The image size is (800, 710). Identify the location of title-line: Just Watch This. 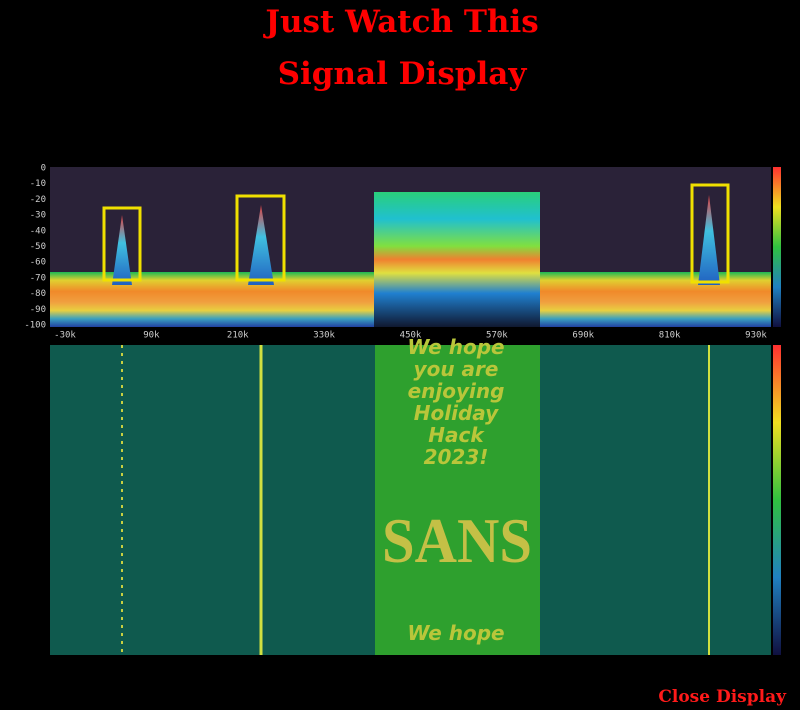
(400, 22).